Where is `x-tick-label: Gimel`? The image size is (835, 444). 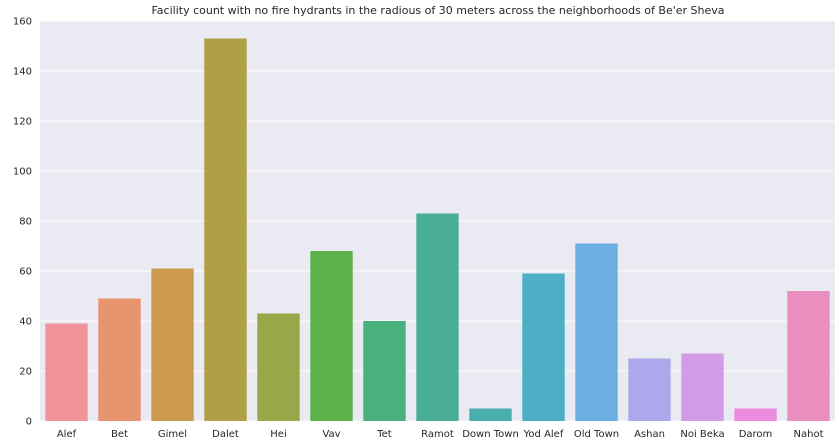
x-tick-label: Gimel is located at coordinates (172, 434).